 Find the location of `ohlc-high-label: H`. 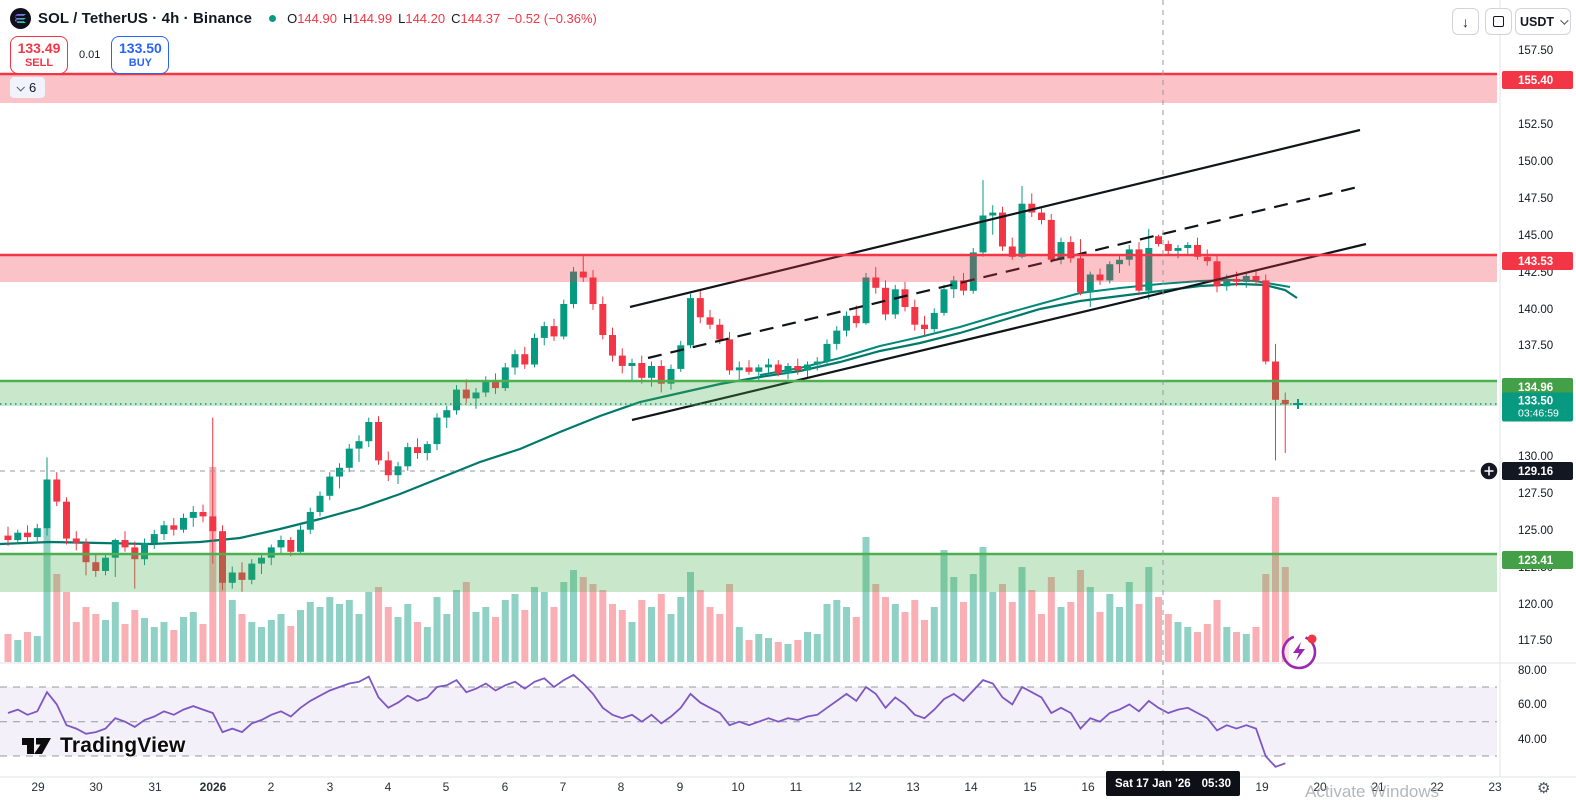

ohlc-high-label: H is located at coordinates (347, 18).